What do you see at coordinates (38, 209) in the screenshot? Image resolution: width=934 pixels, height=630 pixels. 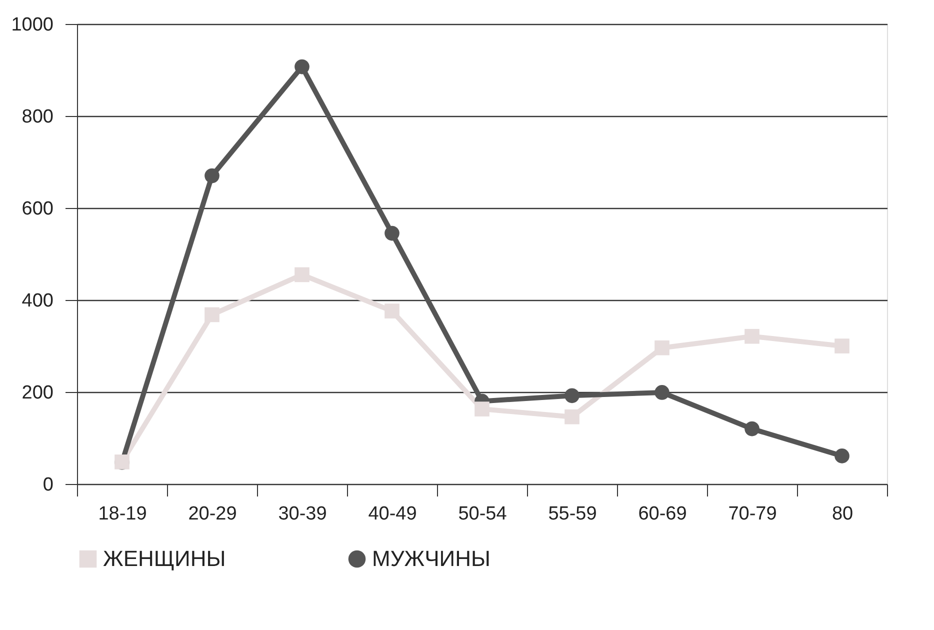 I see `y-tick-label: 600` at bounding box center [38, 209].